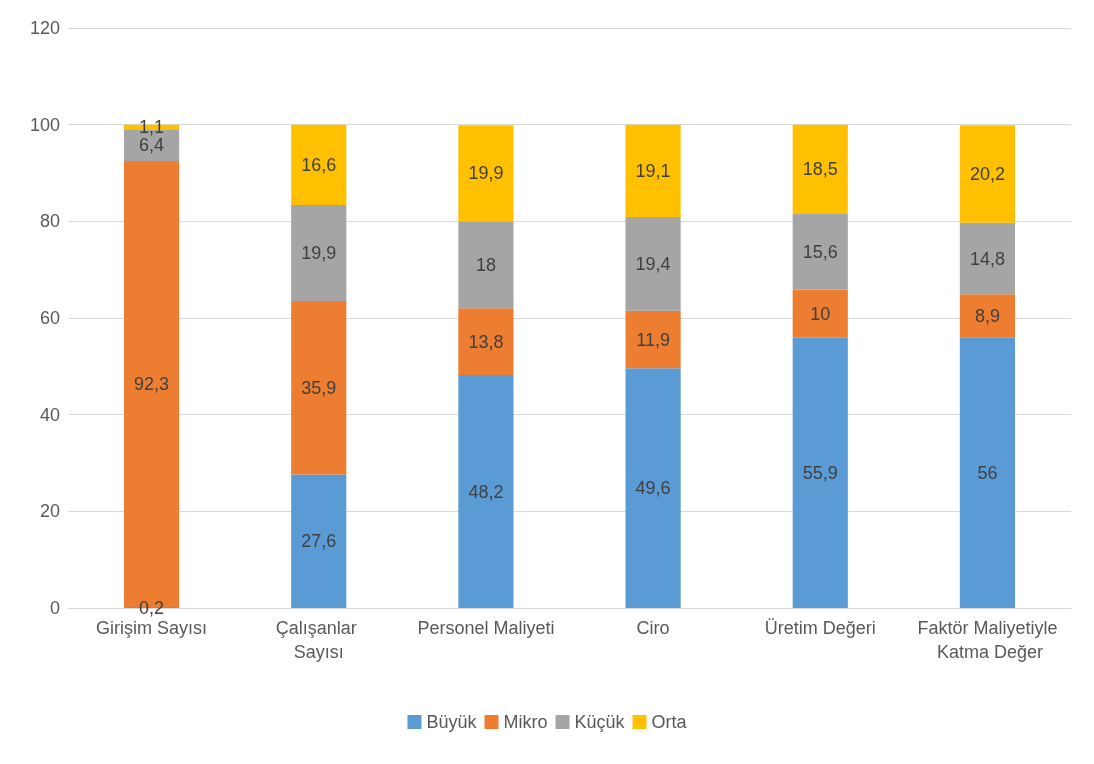  Describe the element at coordinates (669, 722) in the screenshot. I see `legend-label: Orta` at that location.